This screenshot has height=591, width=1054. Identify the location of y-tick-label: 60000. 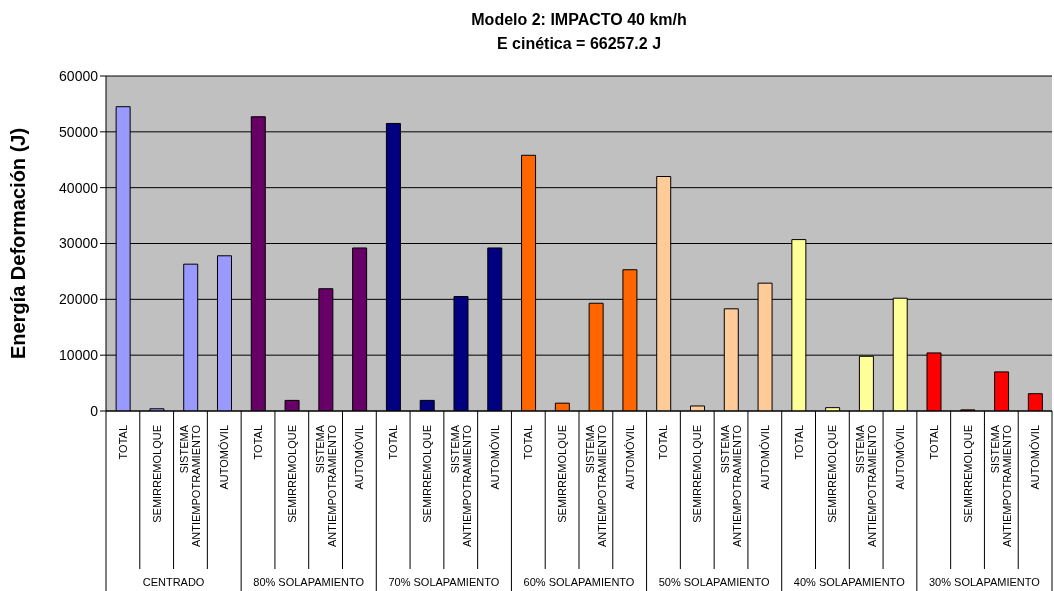
(79, 75).